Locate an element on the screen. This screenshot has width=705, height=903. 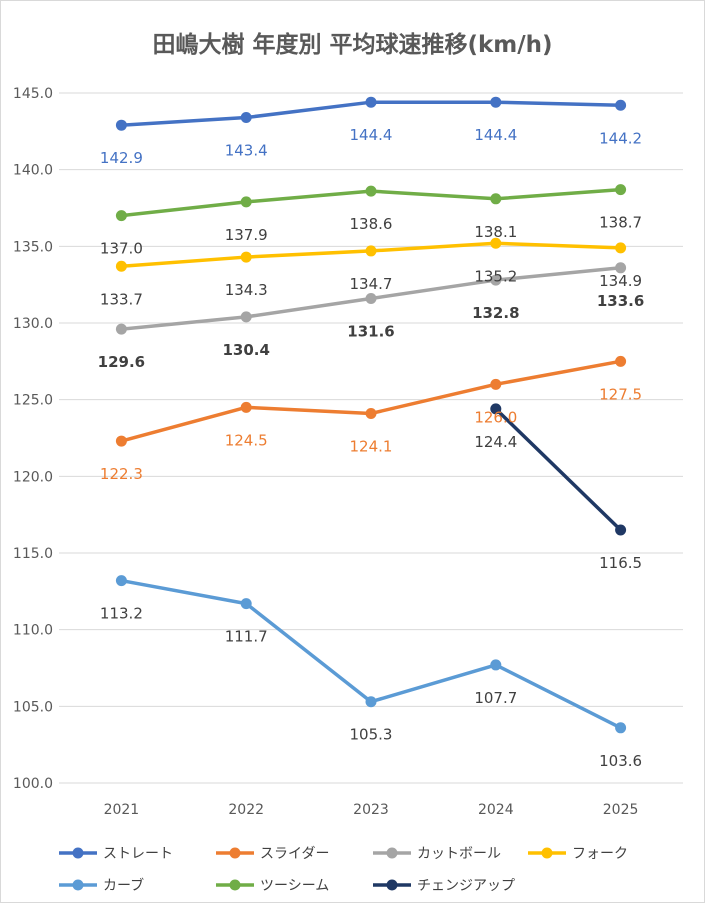
data-label: 107.7 is located at coordinates (495, 698).